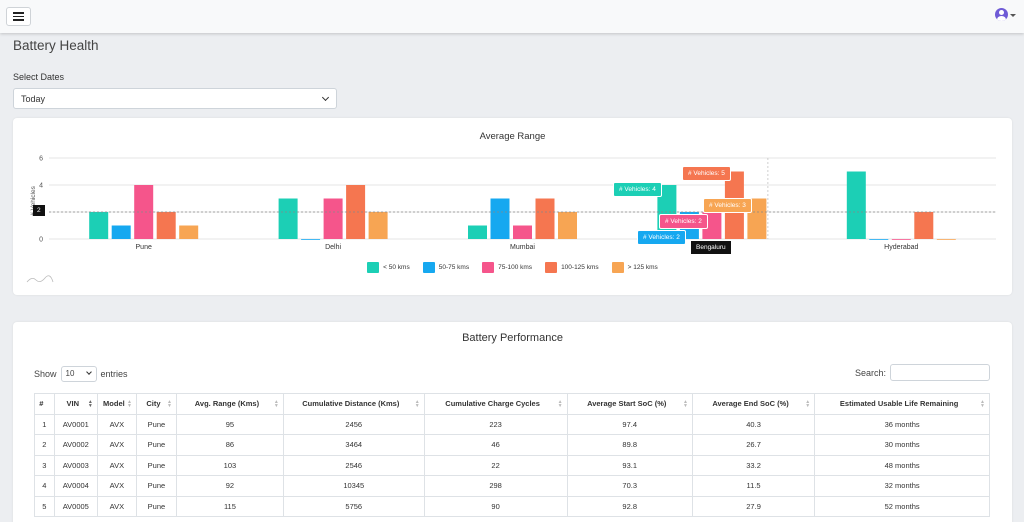 This screenshot has width=1024, height=522. I want to click on chevron-down-icon, so click(88, 372).